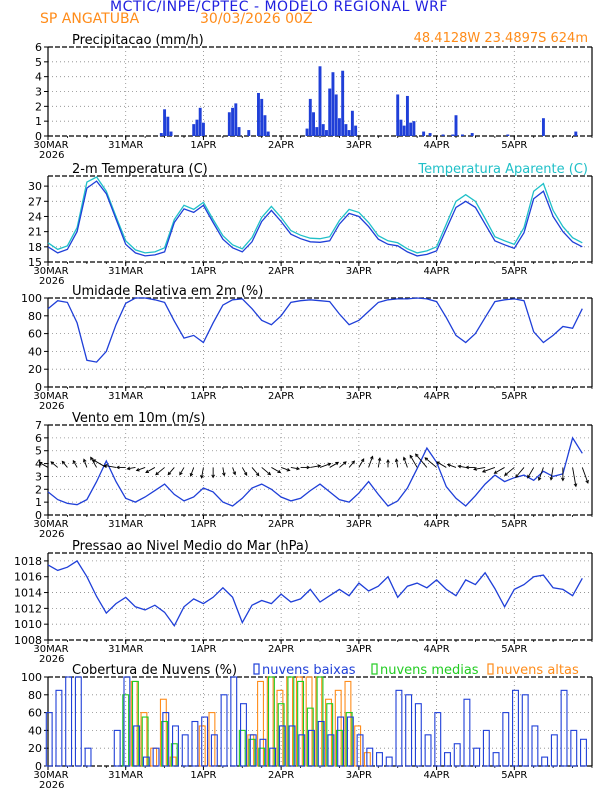 This screenshot has height=792, width=612. What do you see at coordinates (436, 145) in the screenshot?
I see `precip-xtick-label: 4APR` at bounding box center [436, 145].